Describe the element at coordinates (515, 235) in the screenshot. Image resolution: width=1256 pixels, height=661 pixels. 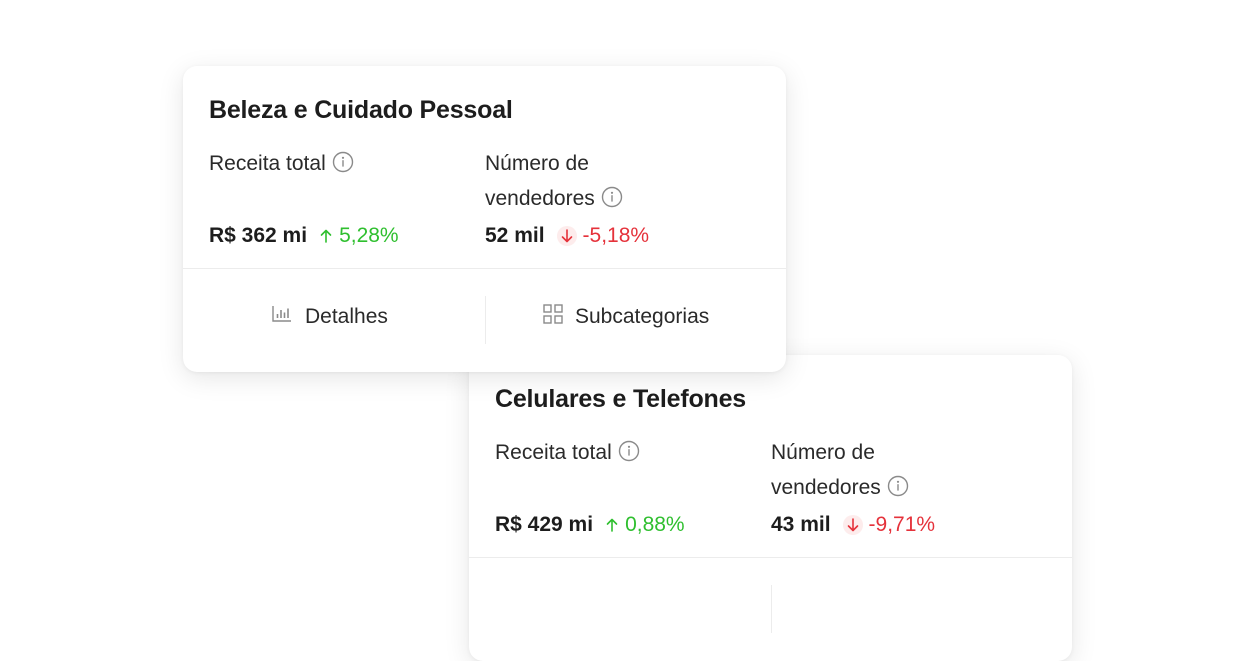
I see `metric-value: 52 mil` at that location.